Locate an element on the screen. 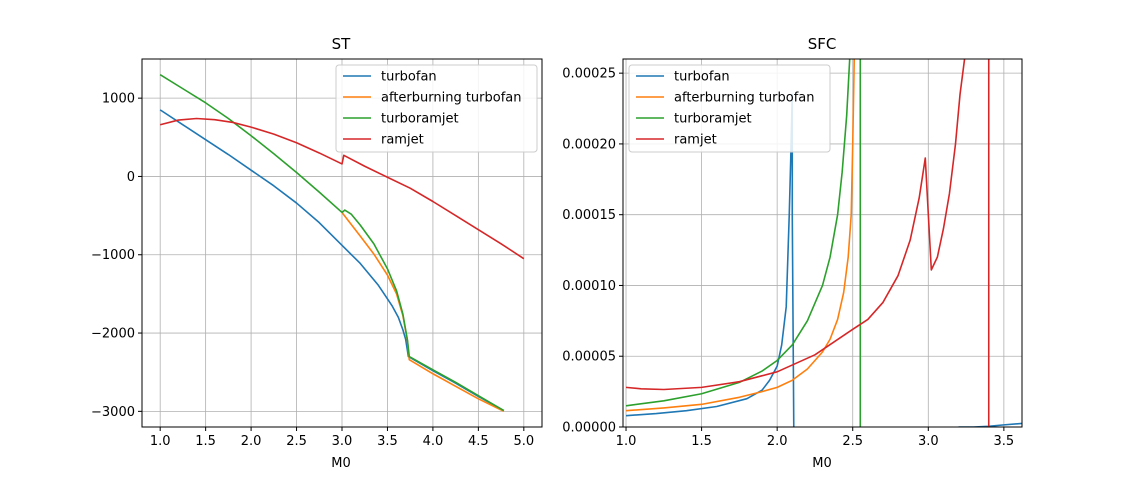 Image resolution: width=1137 pixels, height=480 pixels. x-tick-label-st: 1.0 is located at coordinates (160, 441).